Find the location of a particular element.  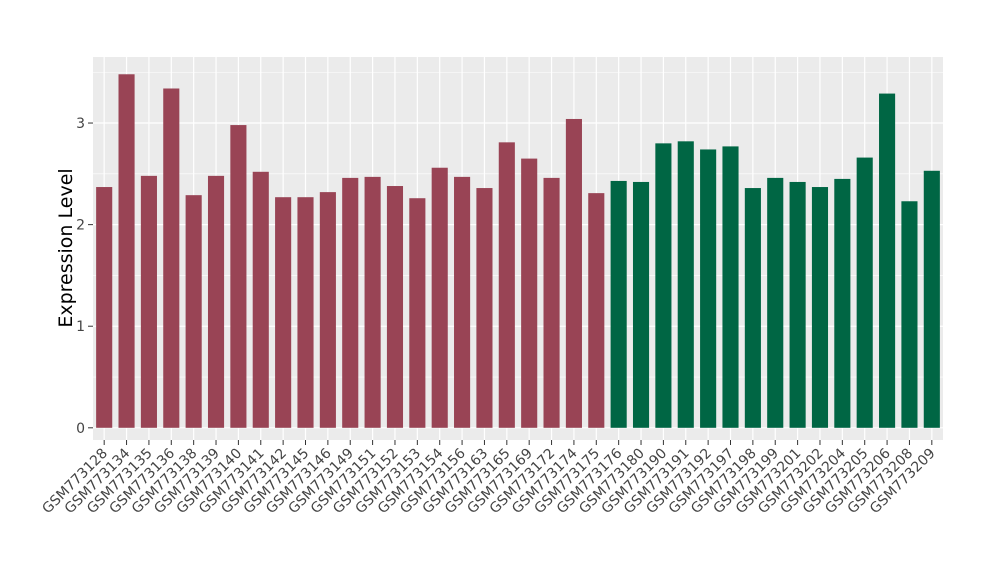

y-tick-label: 2 is located at coordinates (80, 226).